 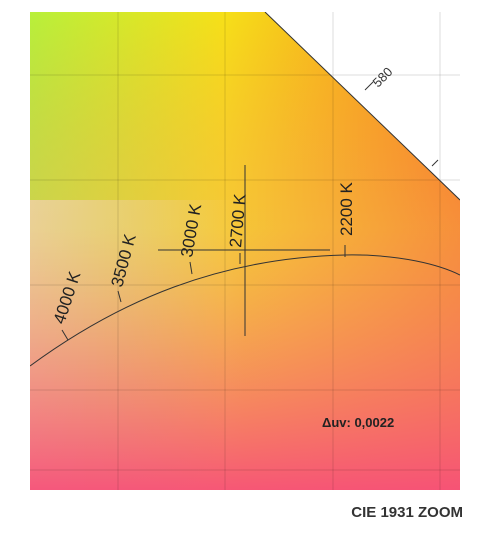 I want to click on spectral-locus, so click(x=362, y=106).